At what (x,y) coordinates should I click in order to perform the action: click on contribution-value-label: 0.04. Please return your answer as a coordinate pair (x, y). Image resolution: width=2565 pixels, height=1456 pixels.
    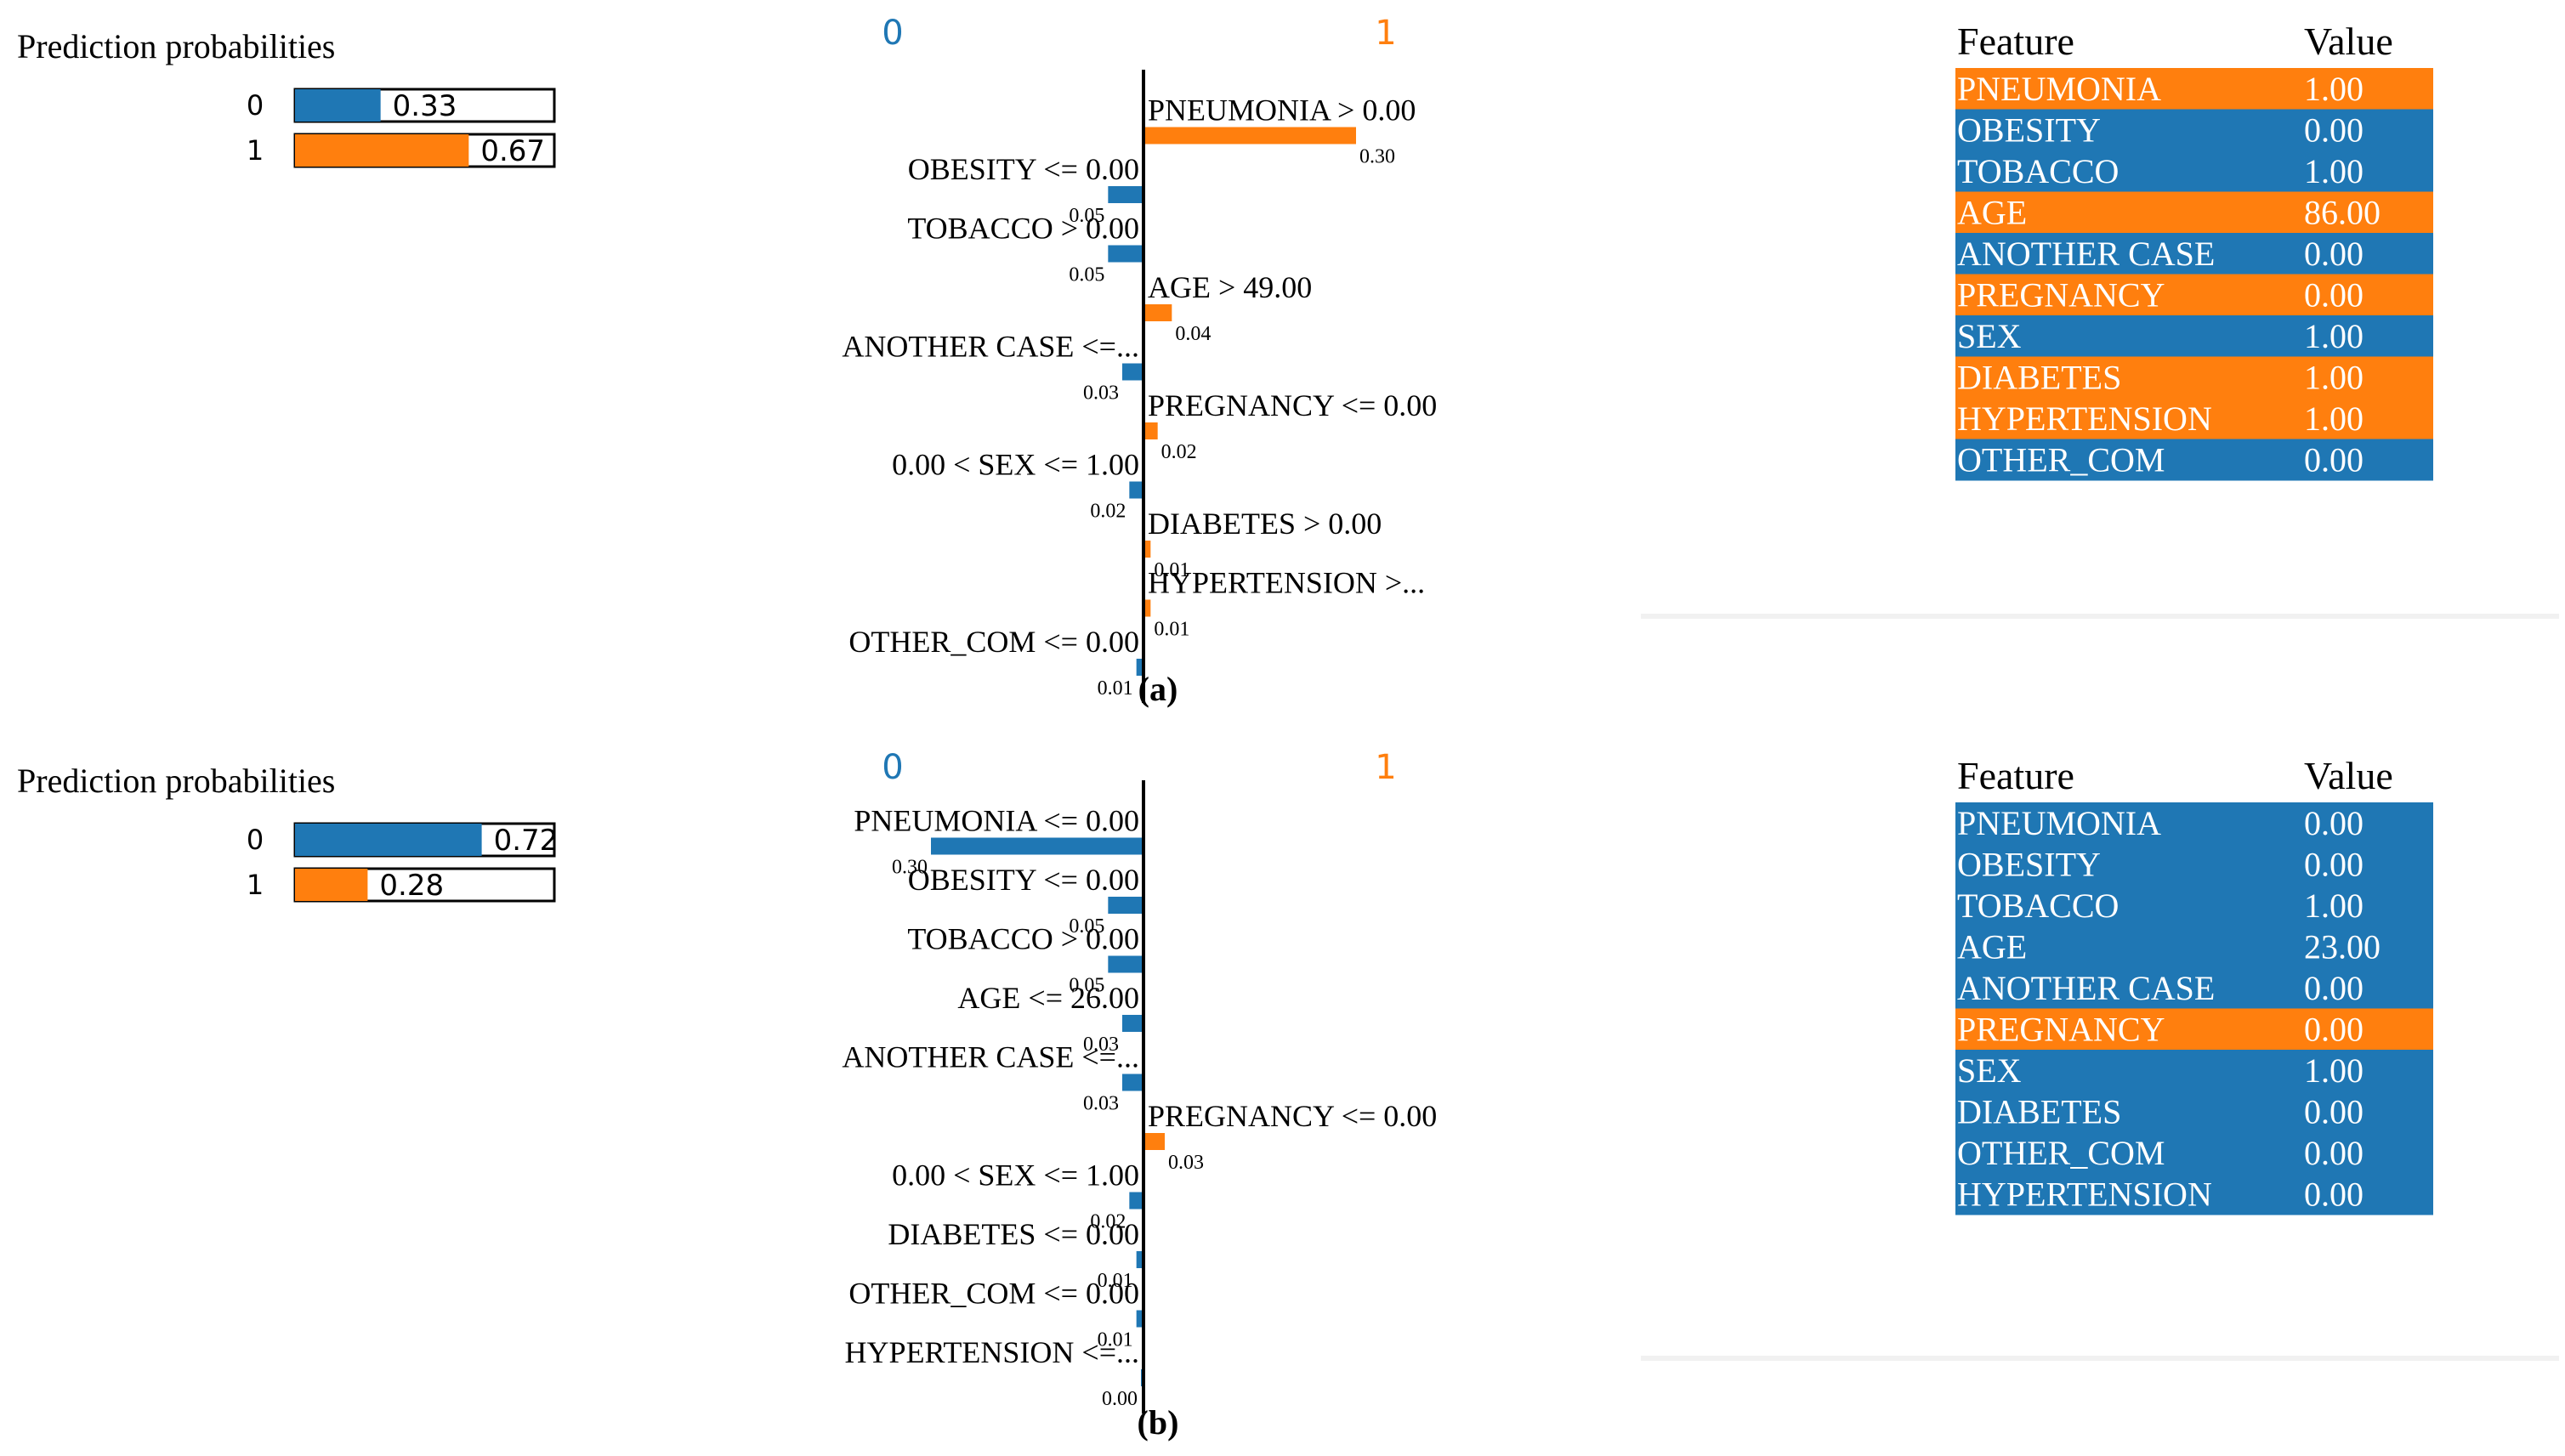
    Looking at the image, I should click on (1193, 334).